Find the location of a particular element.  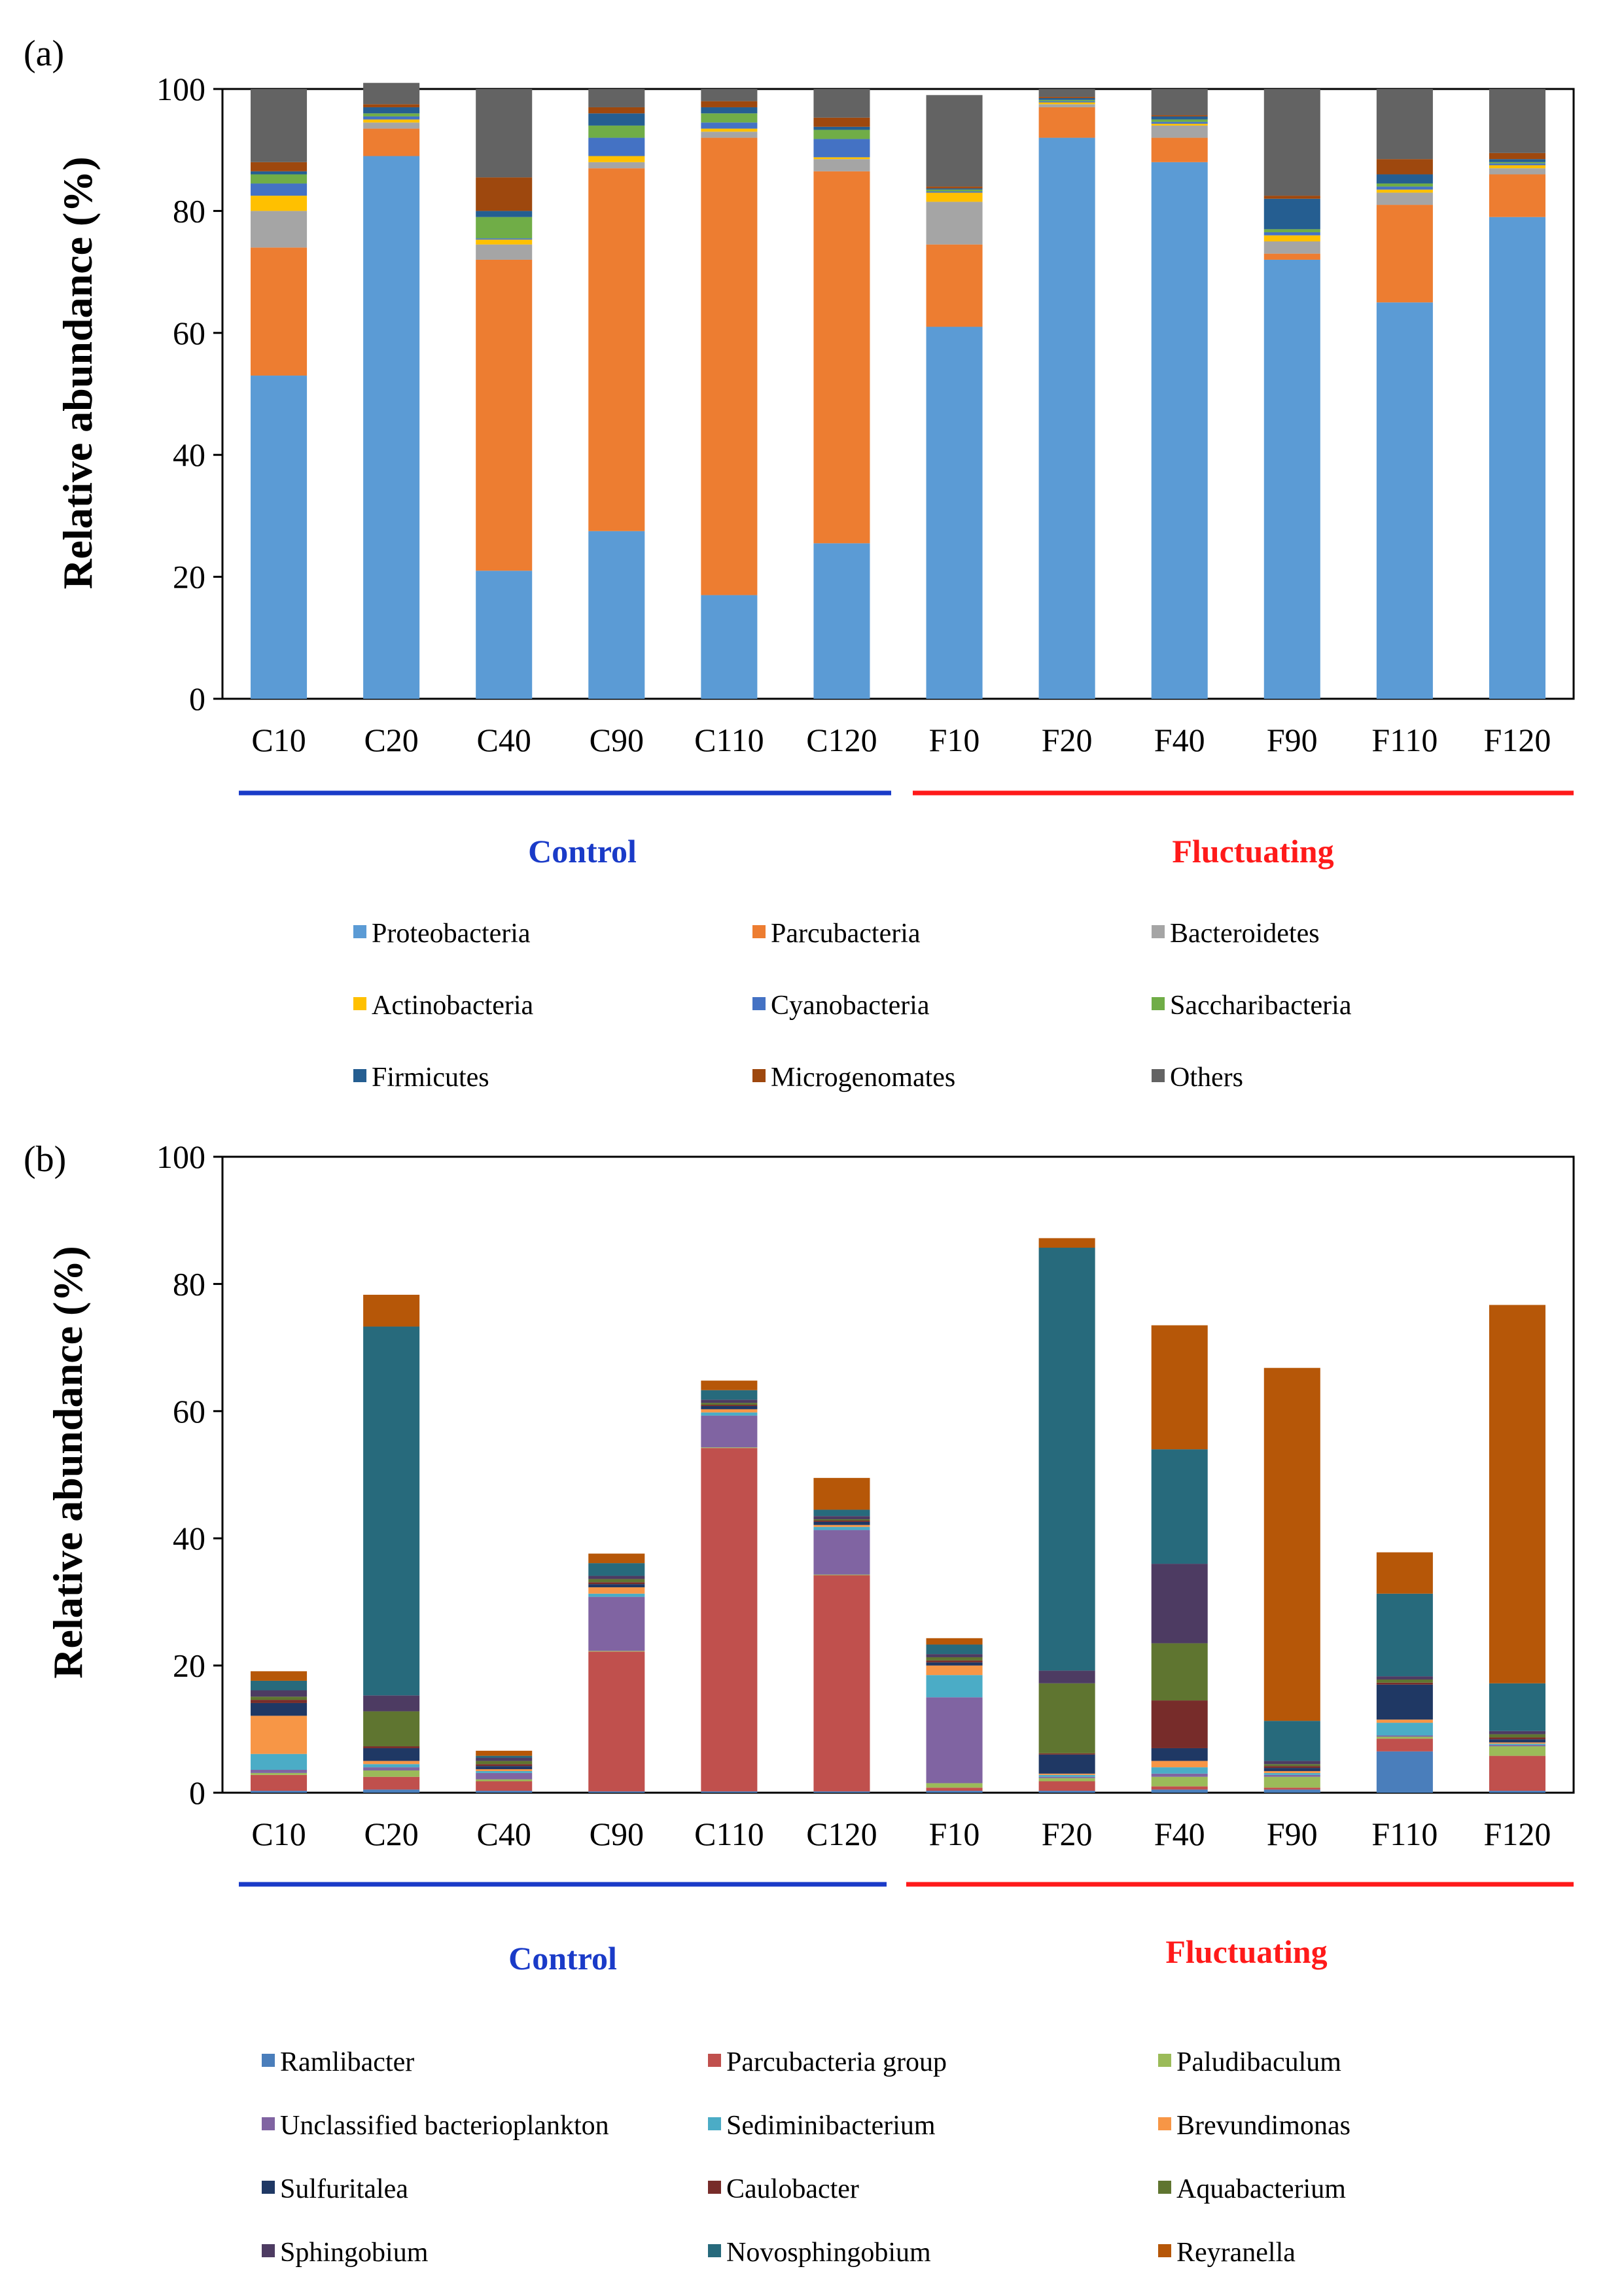

a-bar-C20-parcubacteria is located at coordinates (391, 142).